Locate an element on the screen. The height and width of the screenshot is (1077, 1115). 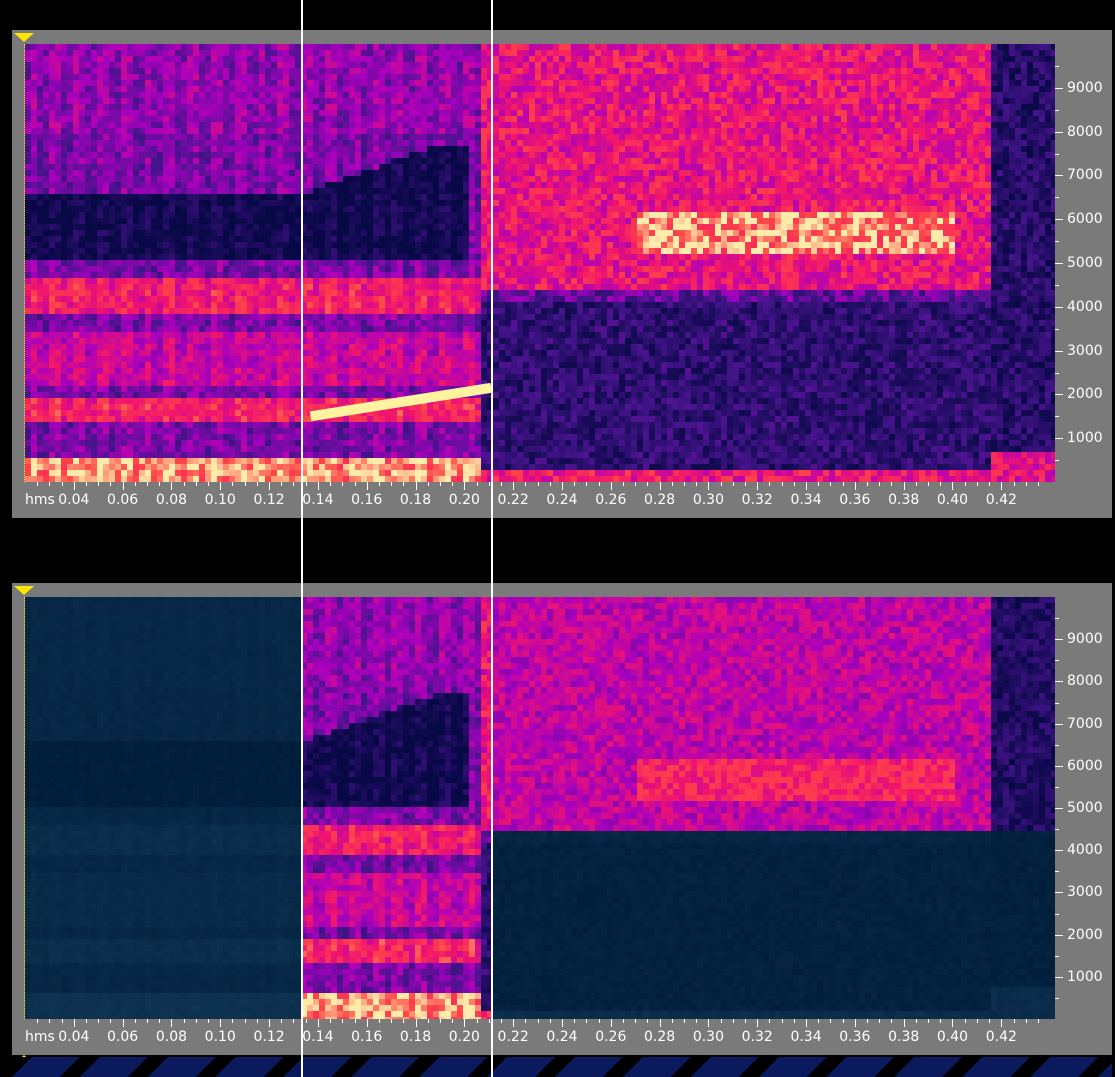
time-cursor-end is located at coordinates (492, 538).